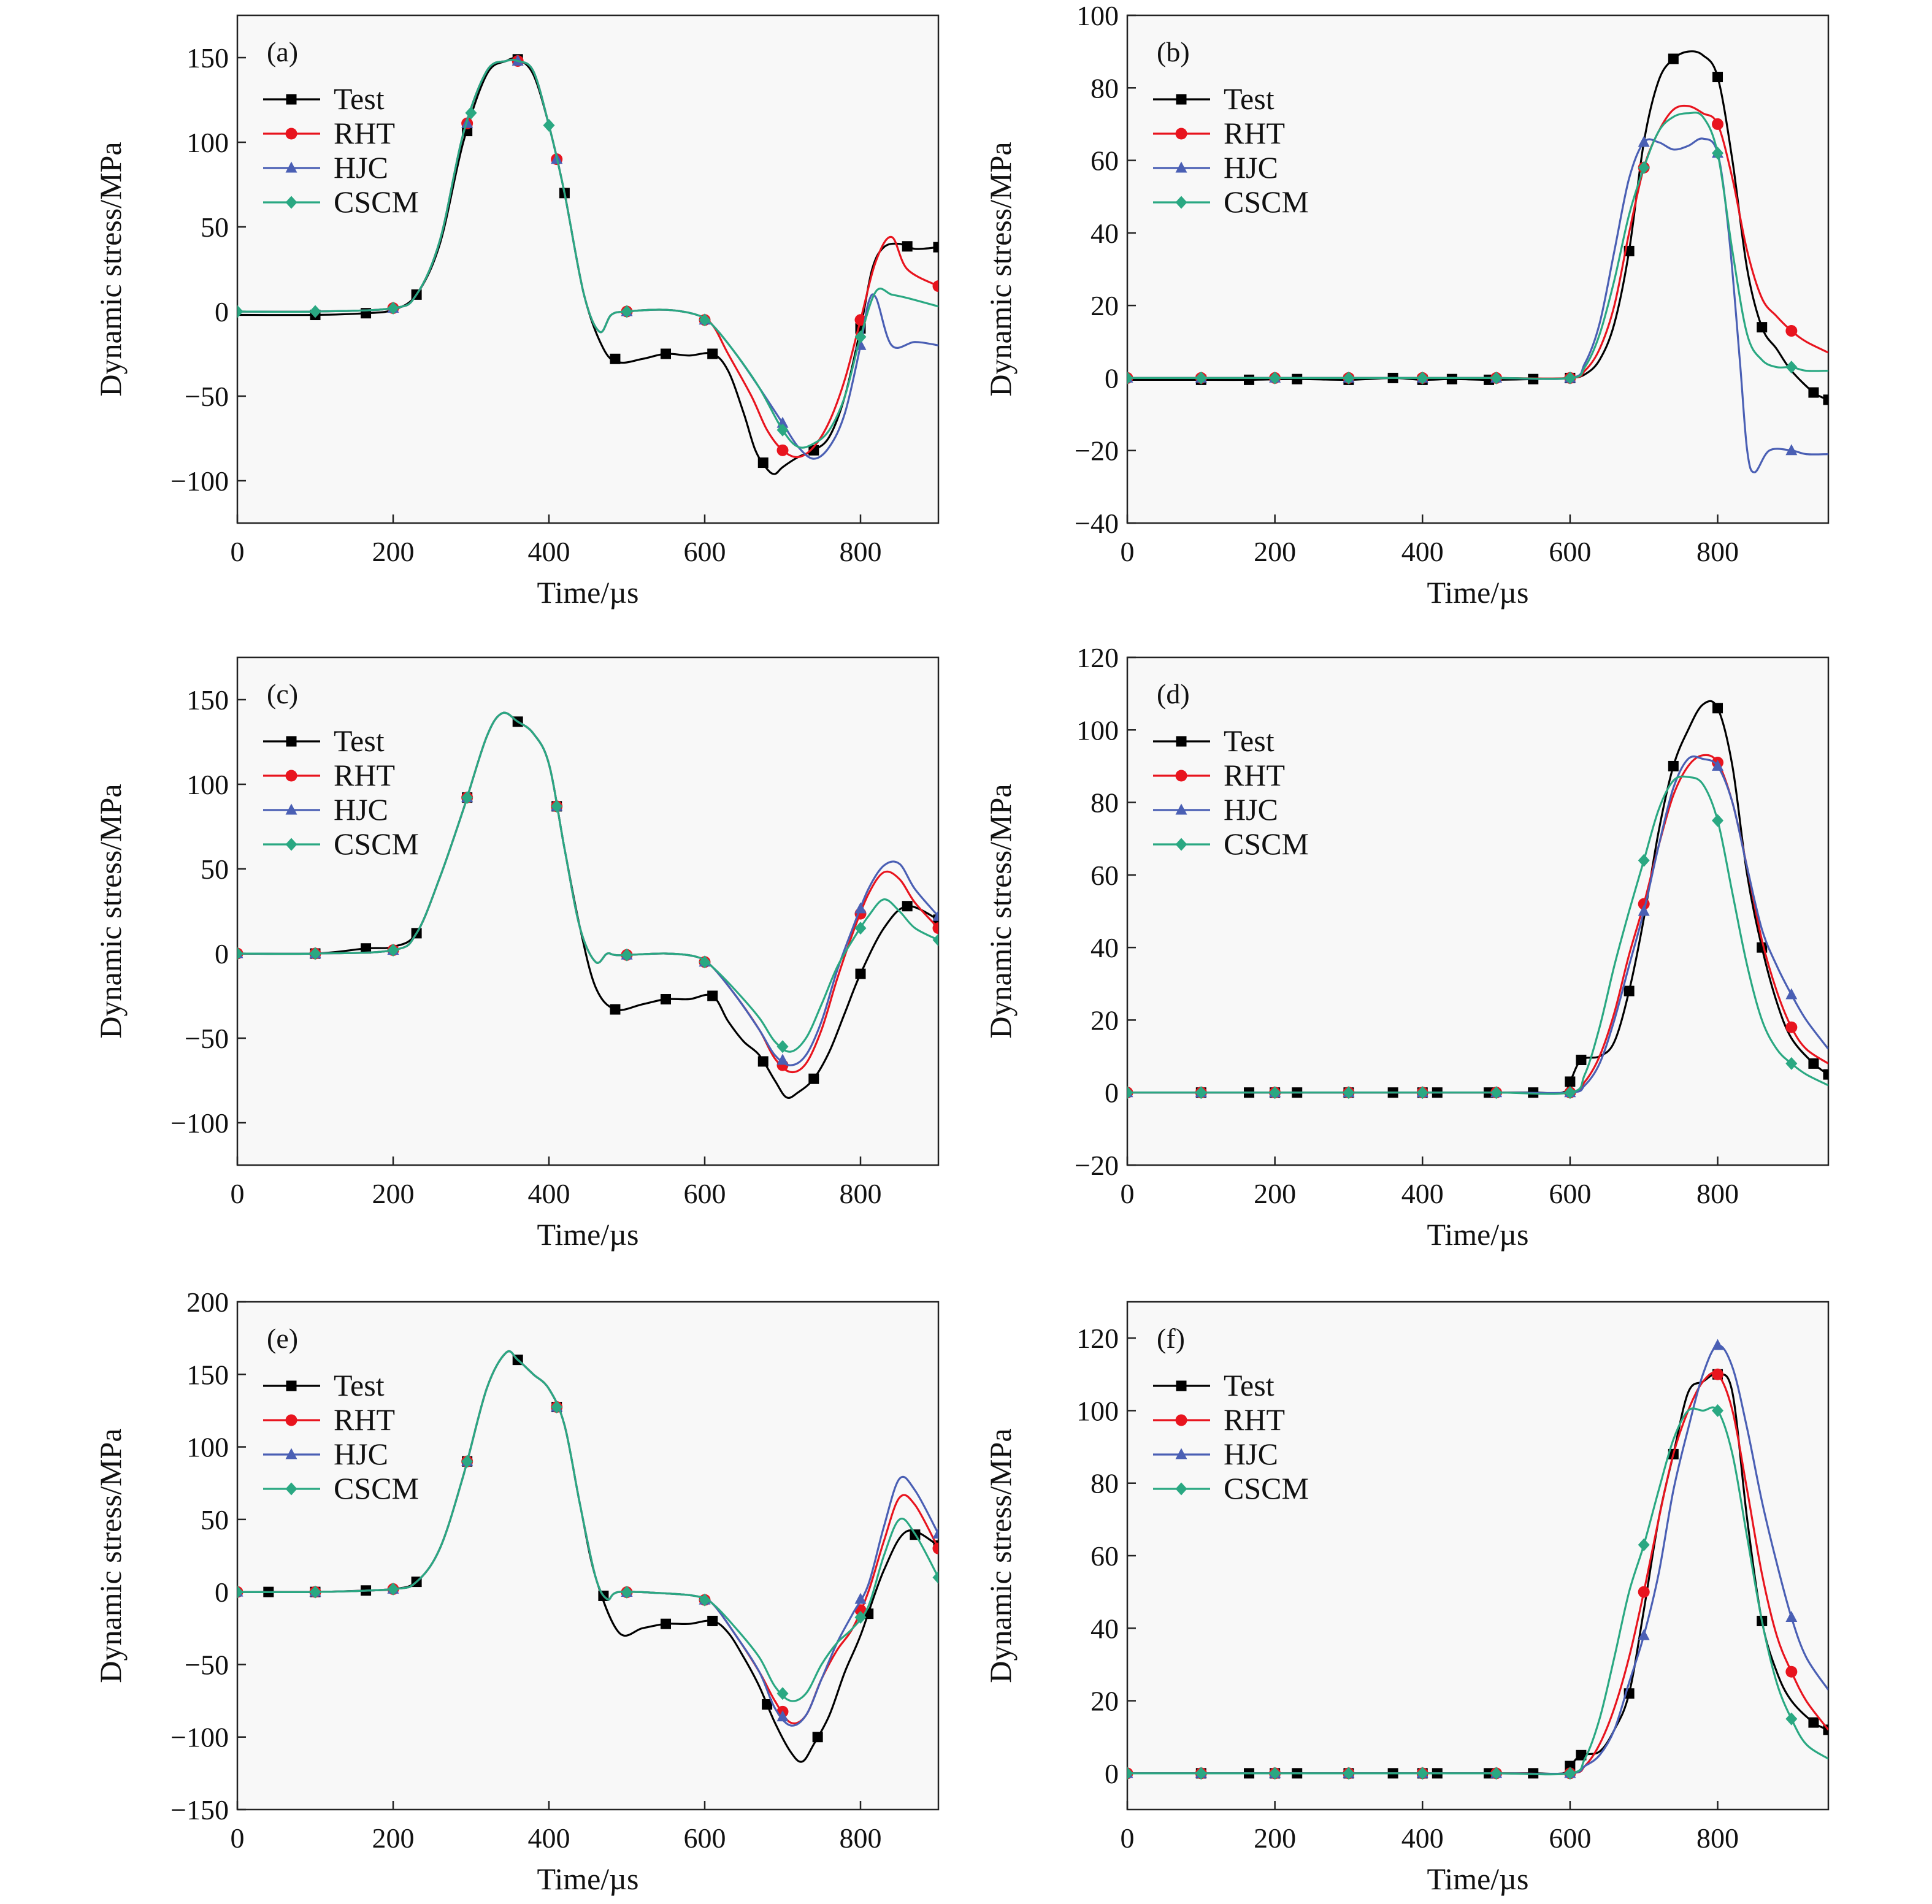 This screenshot has height=1904, width=1932. Describe the element at coordinates (238, 1838) in the screenshot. I see `x-tick-label: 0` at that location.